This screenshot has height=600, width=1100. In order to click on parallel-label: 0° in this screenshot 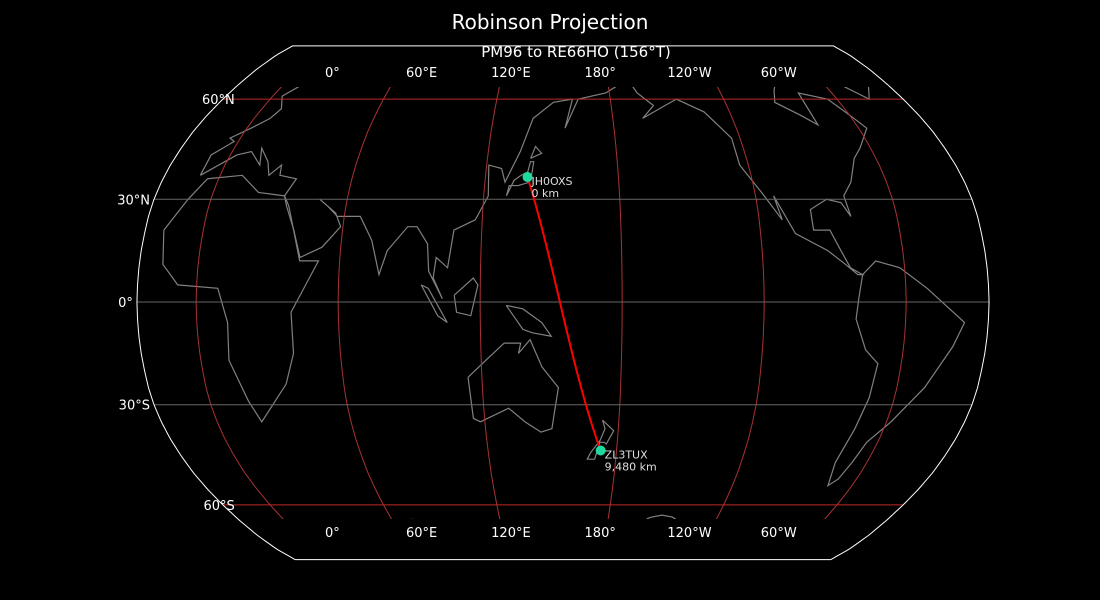, I will do `click(125, 303)`.